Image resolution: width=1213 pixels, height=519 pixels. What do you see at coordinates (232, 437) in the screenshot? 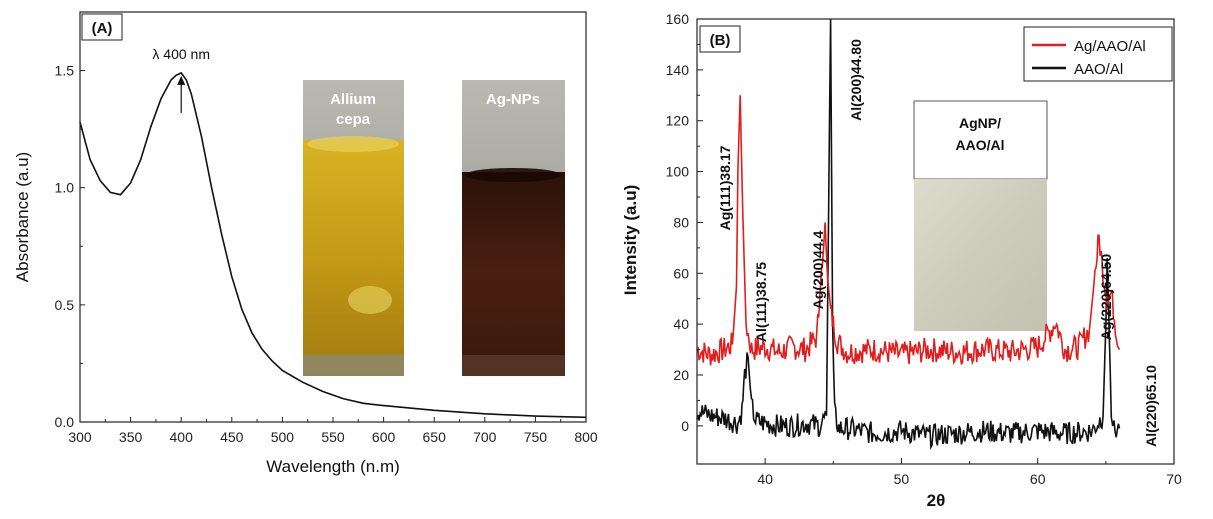
I see `x-tick-label-a: 450` at bounding box center [232, 437].